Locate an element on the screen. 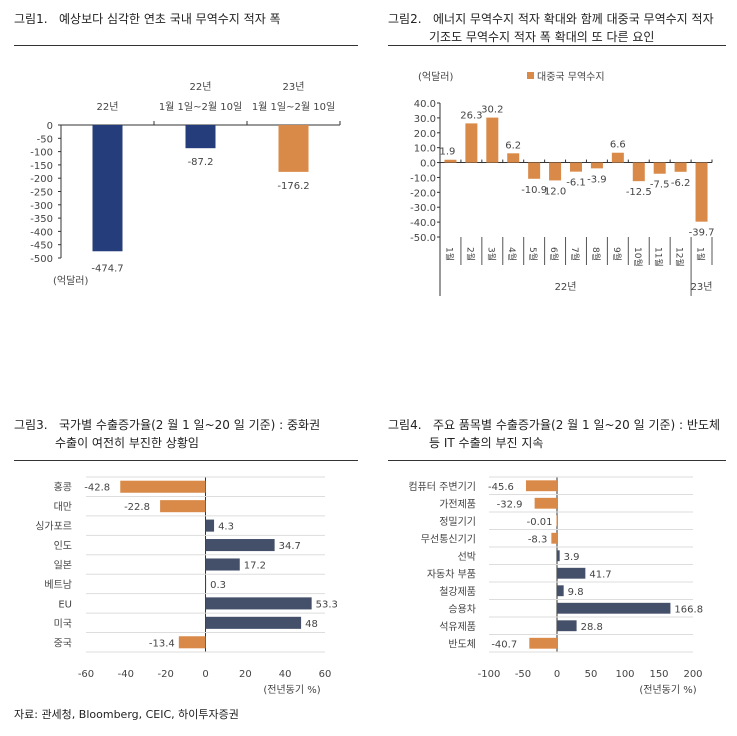  c2-value-label: 26.3 is located at coordinates (471, 115).